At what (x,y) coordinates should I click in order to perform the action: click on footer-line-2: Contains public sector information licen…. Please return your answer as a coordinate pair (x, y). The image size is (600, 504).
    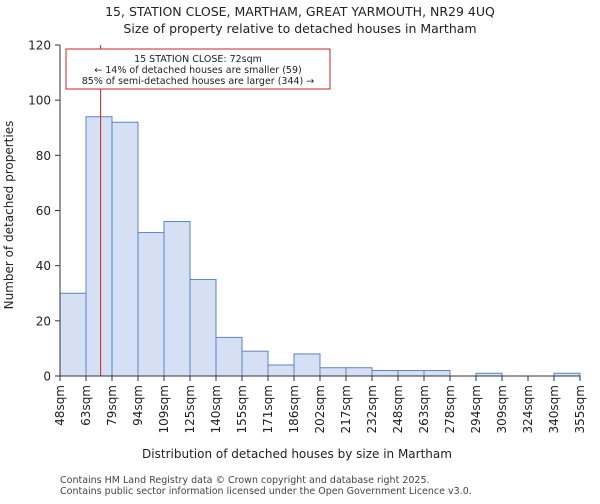
    Looking at the image, I should click on (266, 491).